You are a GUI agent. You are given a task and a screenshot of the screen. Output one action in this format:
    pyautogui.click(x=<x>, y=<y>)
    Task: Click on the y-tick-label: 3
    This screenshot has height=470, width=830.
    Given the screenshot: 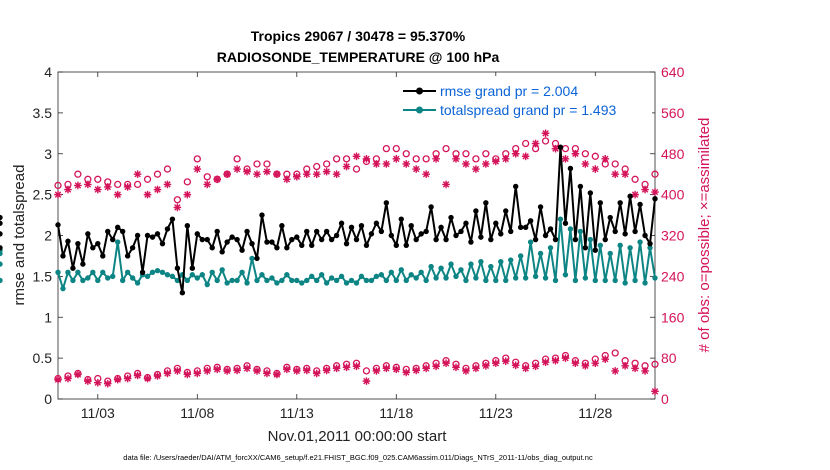 What is the action you would take?
    pyautogui.click(x=48, y=154)
    